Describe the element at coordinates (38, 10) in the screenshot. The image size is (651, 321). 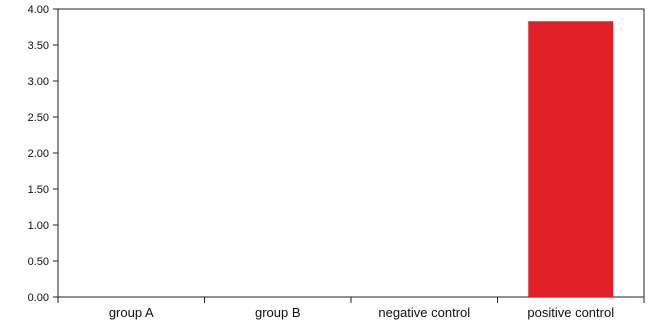
I see `y-tick-label: 4.00` at that location.